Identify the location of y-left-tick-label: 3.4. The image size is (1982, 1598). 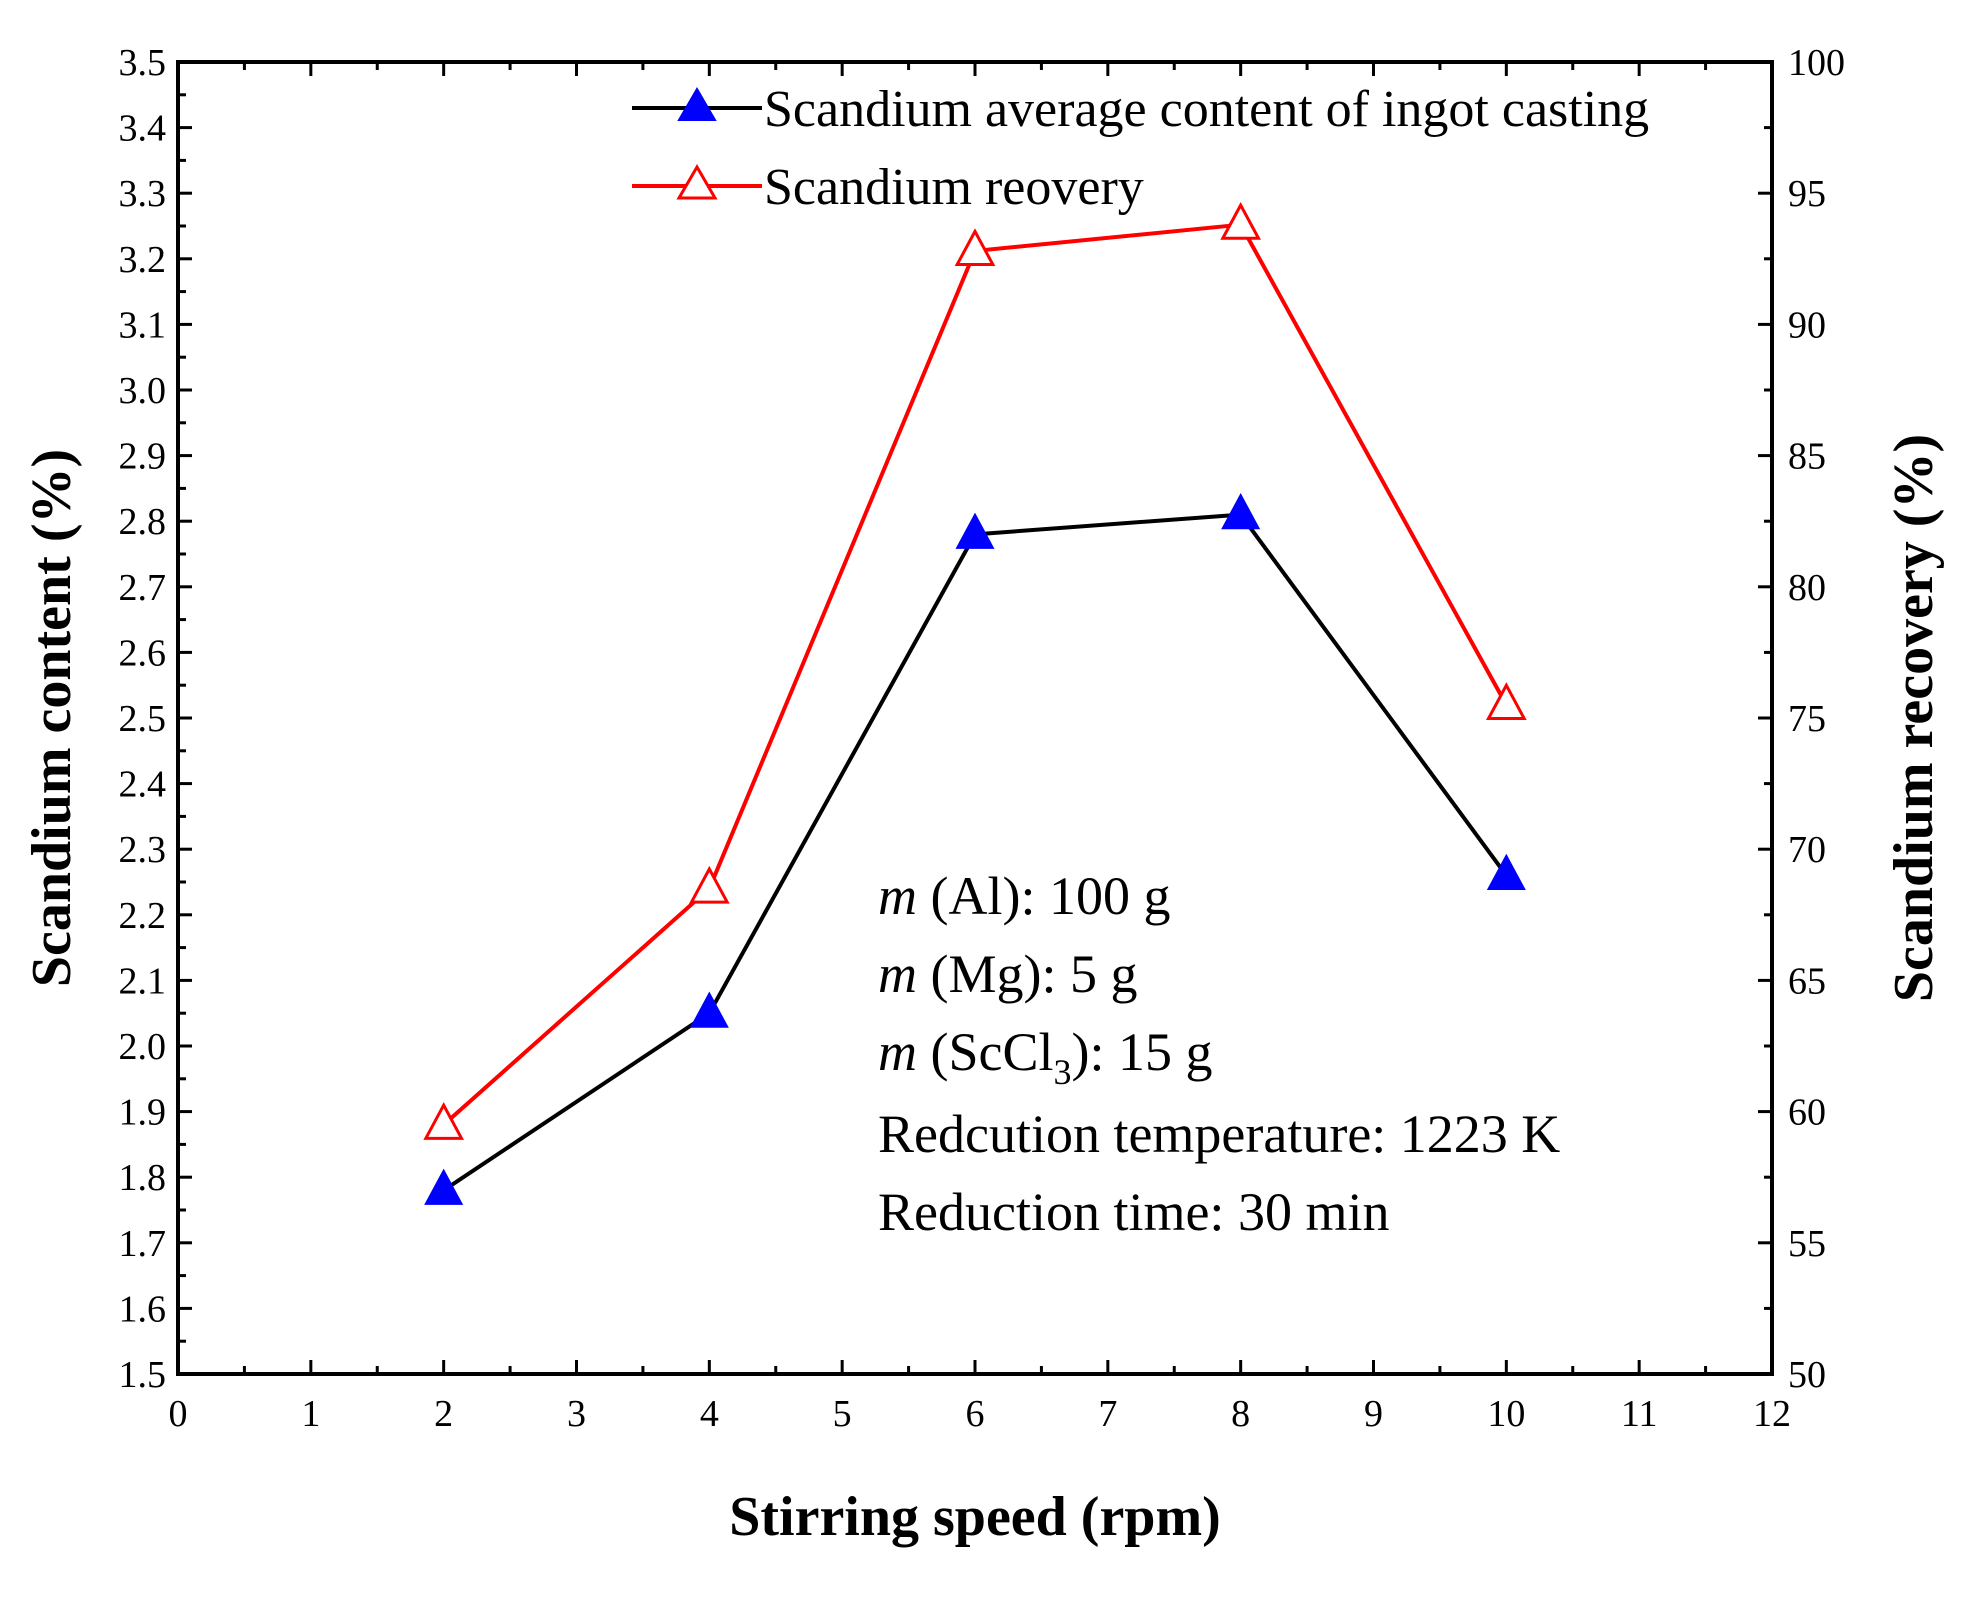
(143, 129).